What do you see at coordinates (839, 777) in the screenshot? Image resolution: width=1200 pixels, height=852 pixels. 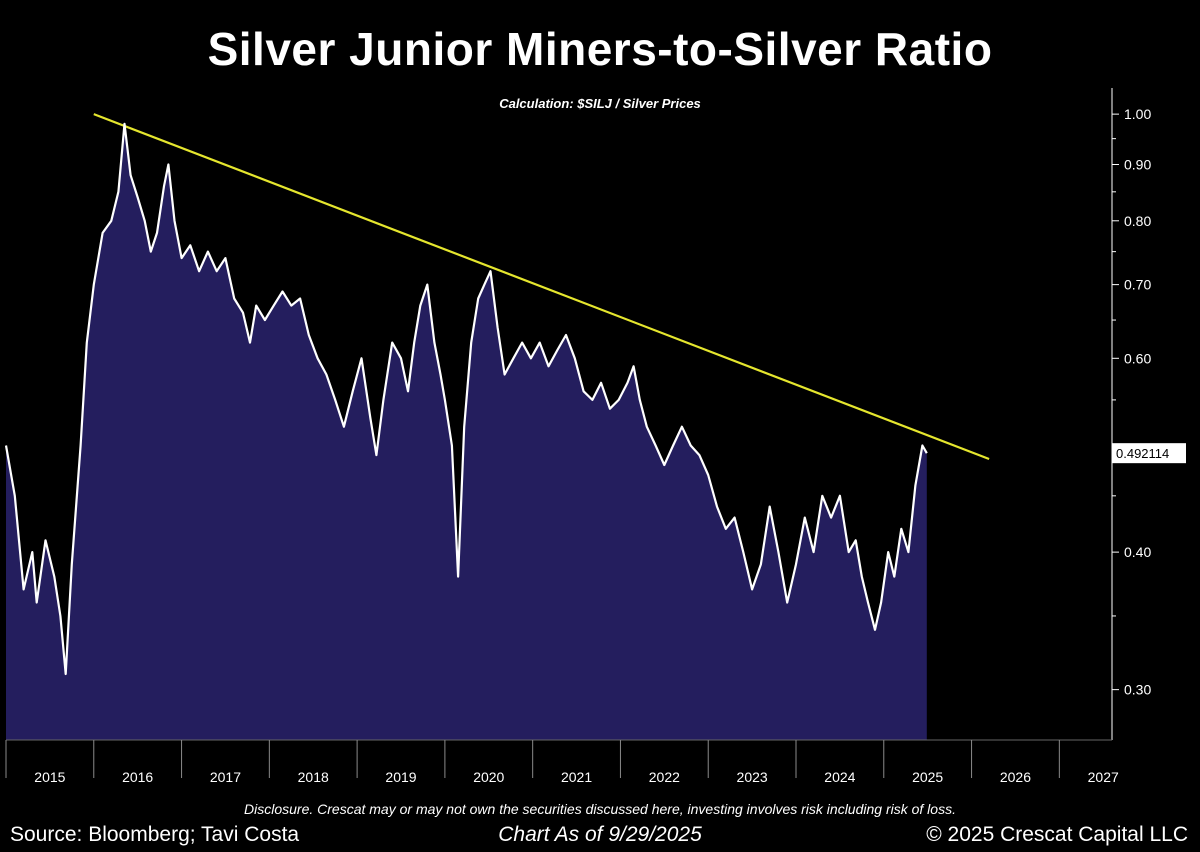 I see `x-tick-label: 2024` at bounding box center [839, 777].